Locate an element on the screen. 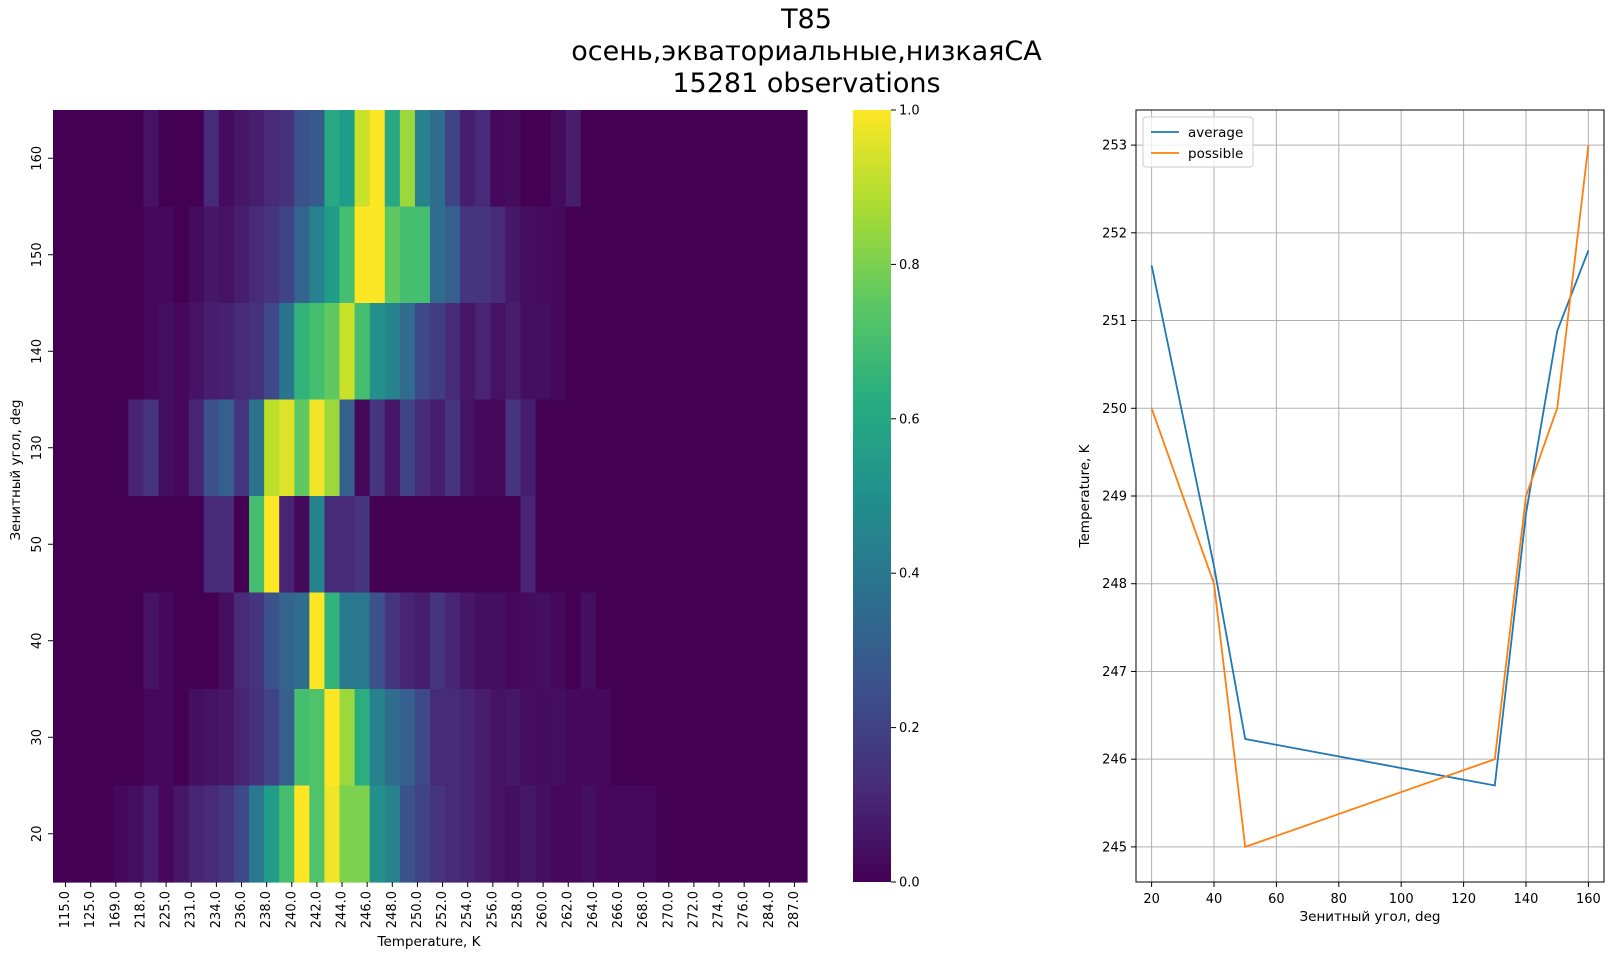 The image size is (1613, 959). line-chart-x-tick-label: 60 is located at coordinates (1276, 899).